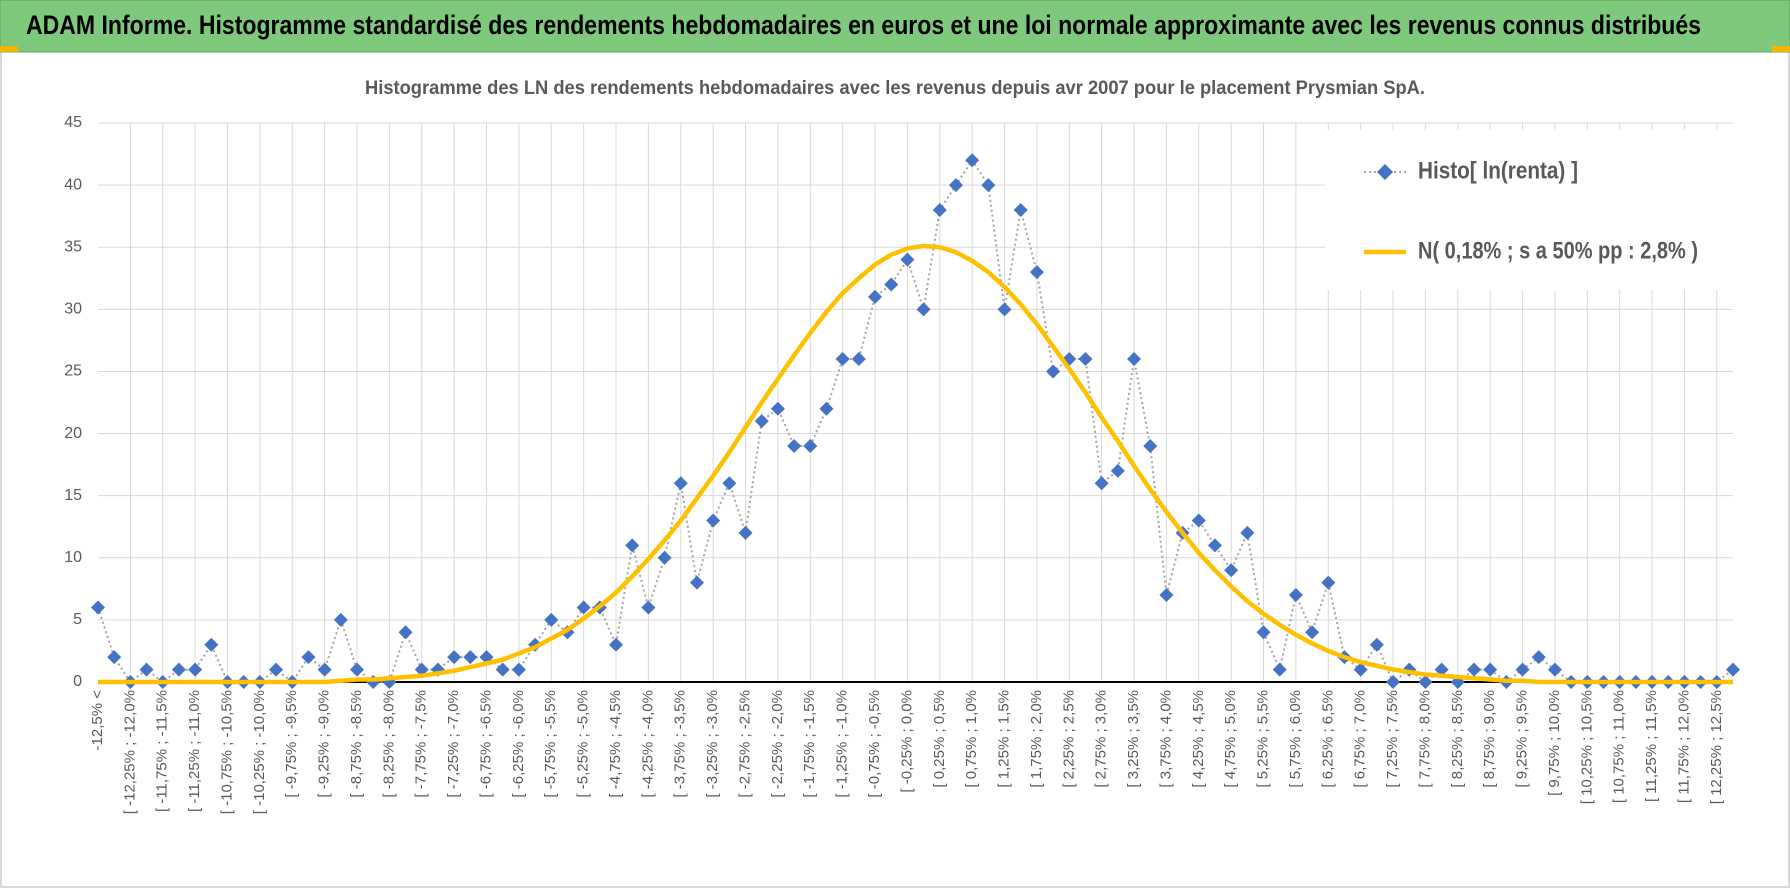 The image size is (1790, 888). What do you see at coordinates (680, 744) in the screenshot?
I see `x-tick-label: [ -3,75% ; -3,5%` at bounding box center [680, 744].